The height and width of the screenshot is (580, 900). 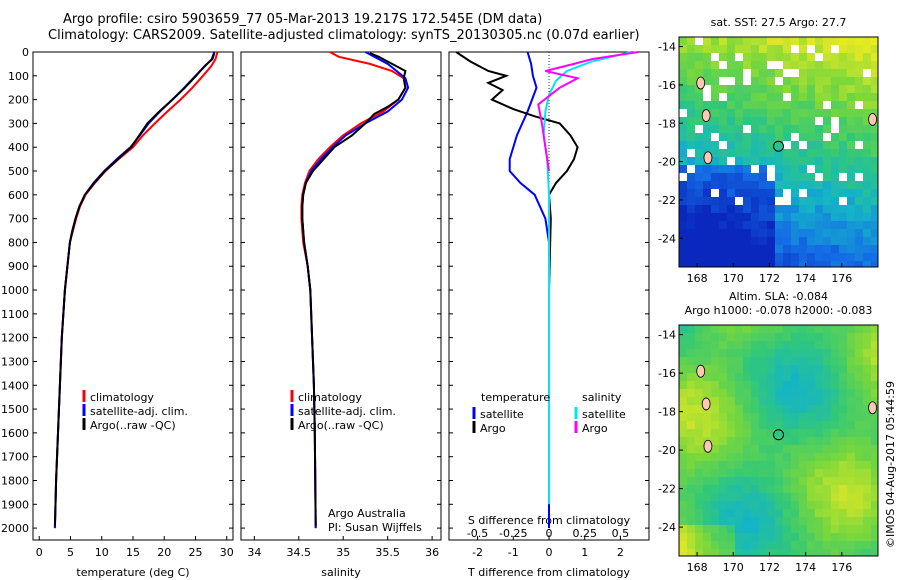 I want to click on lon-tick-label: 168, so click(x=697, y=567).